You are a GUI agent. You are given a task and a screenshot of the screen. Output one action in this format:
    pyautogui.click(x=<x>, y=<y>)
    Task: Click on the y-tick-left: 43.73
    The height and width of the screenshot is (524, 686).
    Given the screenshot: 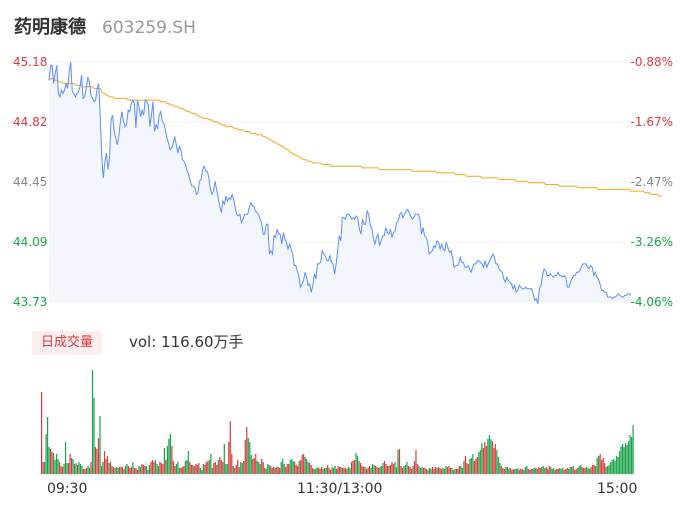 What is the action you would take?
    pyautogui.click(x=30, y=302)
    